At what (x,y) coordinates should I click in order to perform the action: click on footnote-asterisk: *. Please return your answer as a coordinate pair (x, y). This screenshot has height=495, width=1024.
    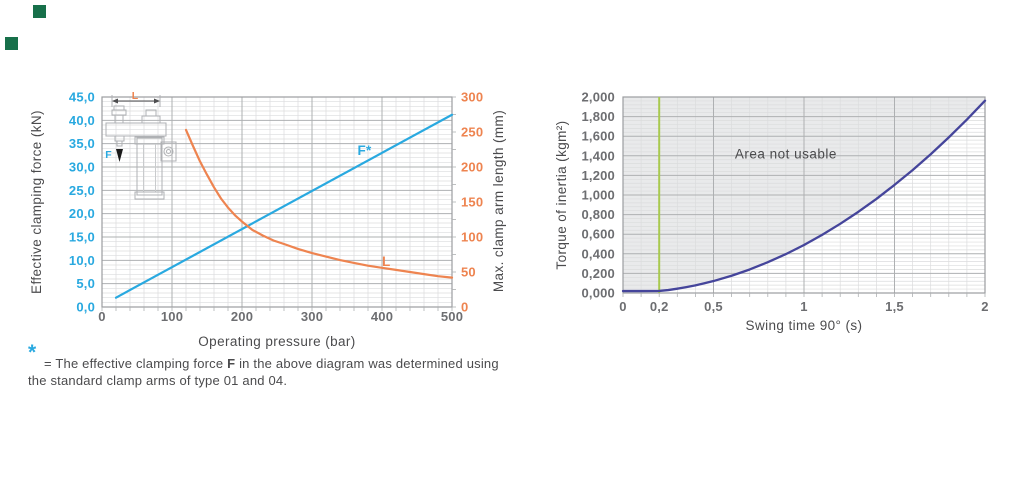
    Looking at the image, I should click on (32, 352).